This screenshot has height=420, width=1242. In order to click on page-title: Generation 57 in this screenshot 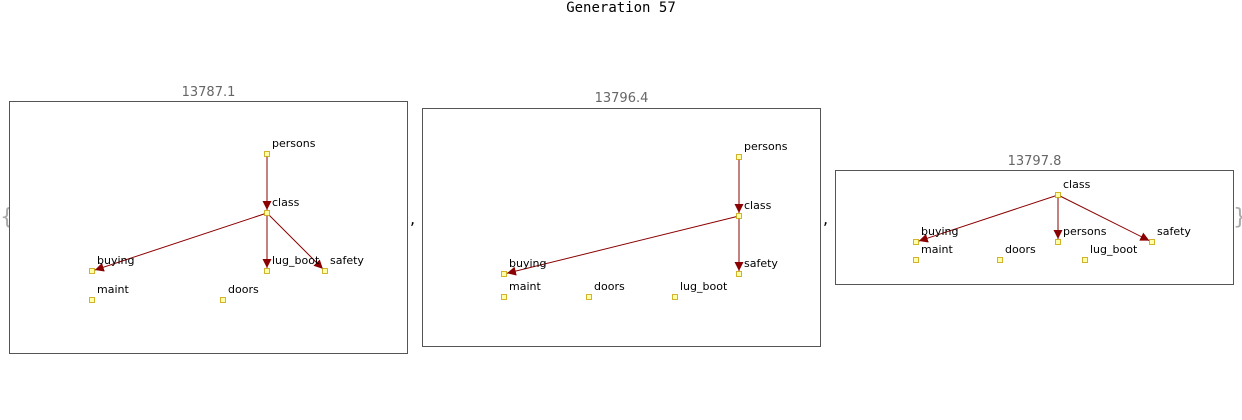, I will do `click(621, 8)`.